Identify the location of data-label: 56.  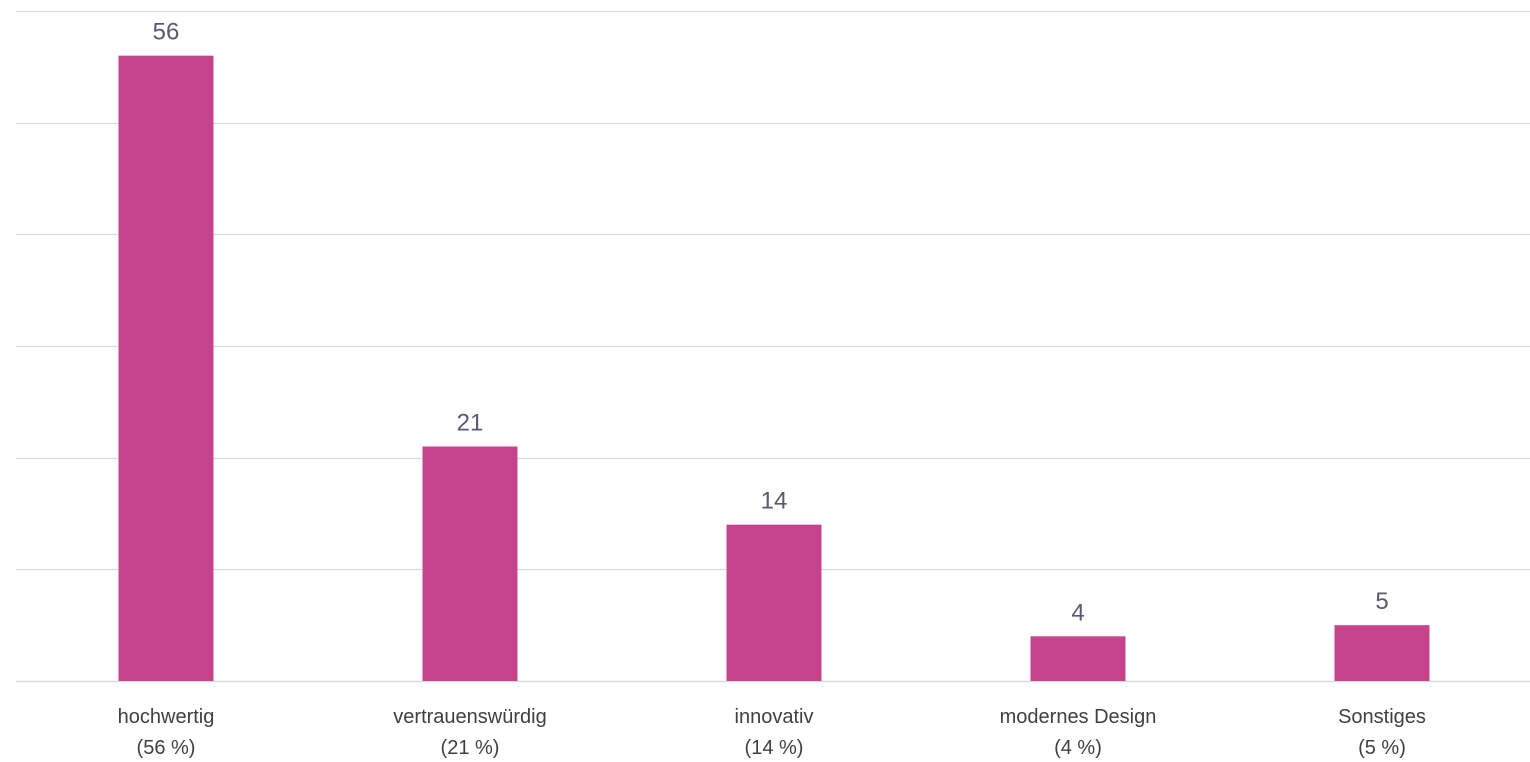
(166, 32).